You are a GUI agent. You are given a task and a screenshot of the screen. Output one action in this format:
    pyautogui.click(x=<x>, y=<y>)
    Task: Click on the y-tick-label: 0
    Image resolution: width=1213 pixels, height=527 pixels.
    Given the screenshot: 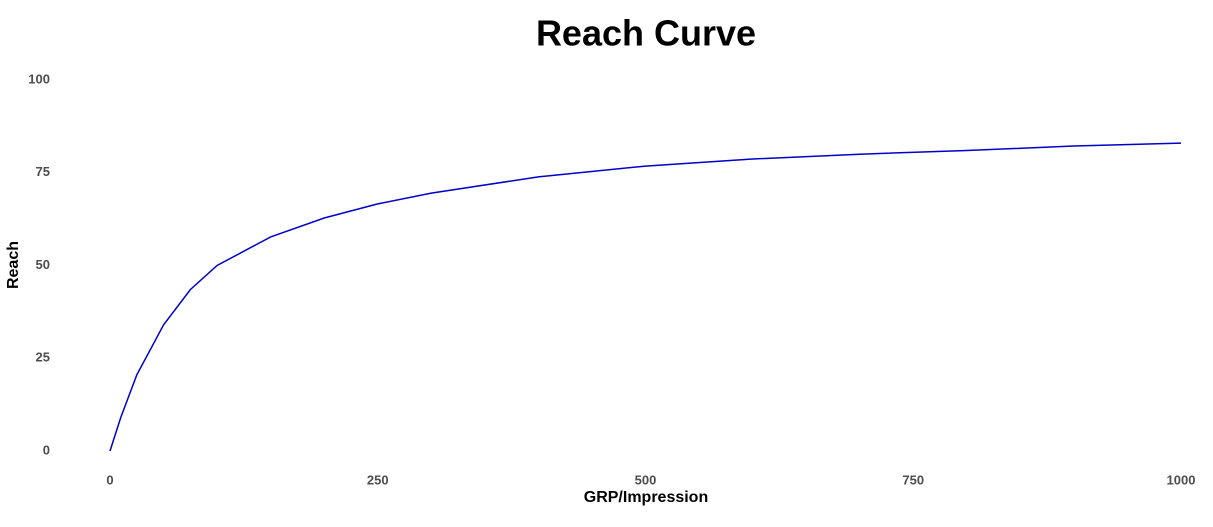 What is the action you would take?
    pyautogui.click(x=46, y=449)
    